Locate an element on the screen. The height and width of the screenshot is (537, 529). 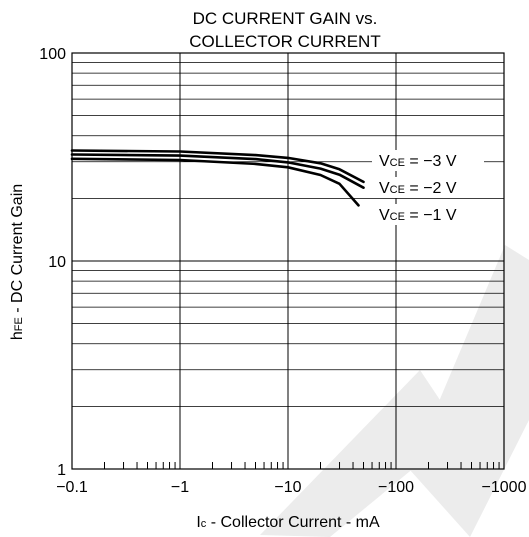
x-tick-label: −10 is located at coordinates (287, 487).